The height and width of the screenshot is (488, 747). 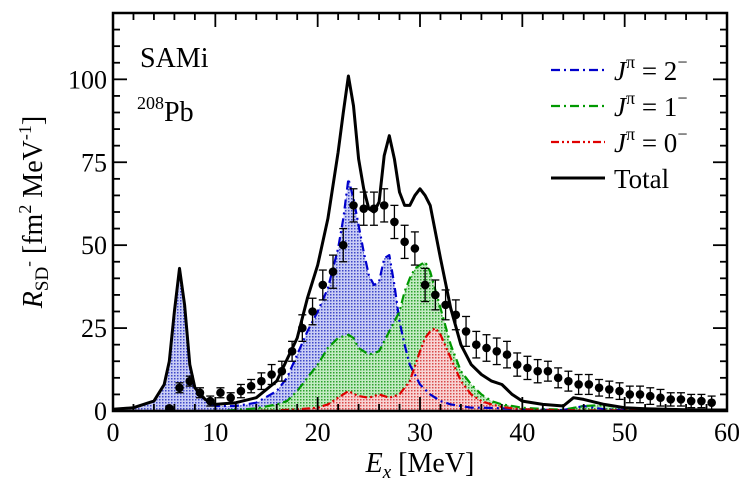 What do you see at coordinates (34, 212) in the screenshot?
I see `y-axis-label: RSD- [fm2 MeV-1]` at bounding box center [34, 212].